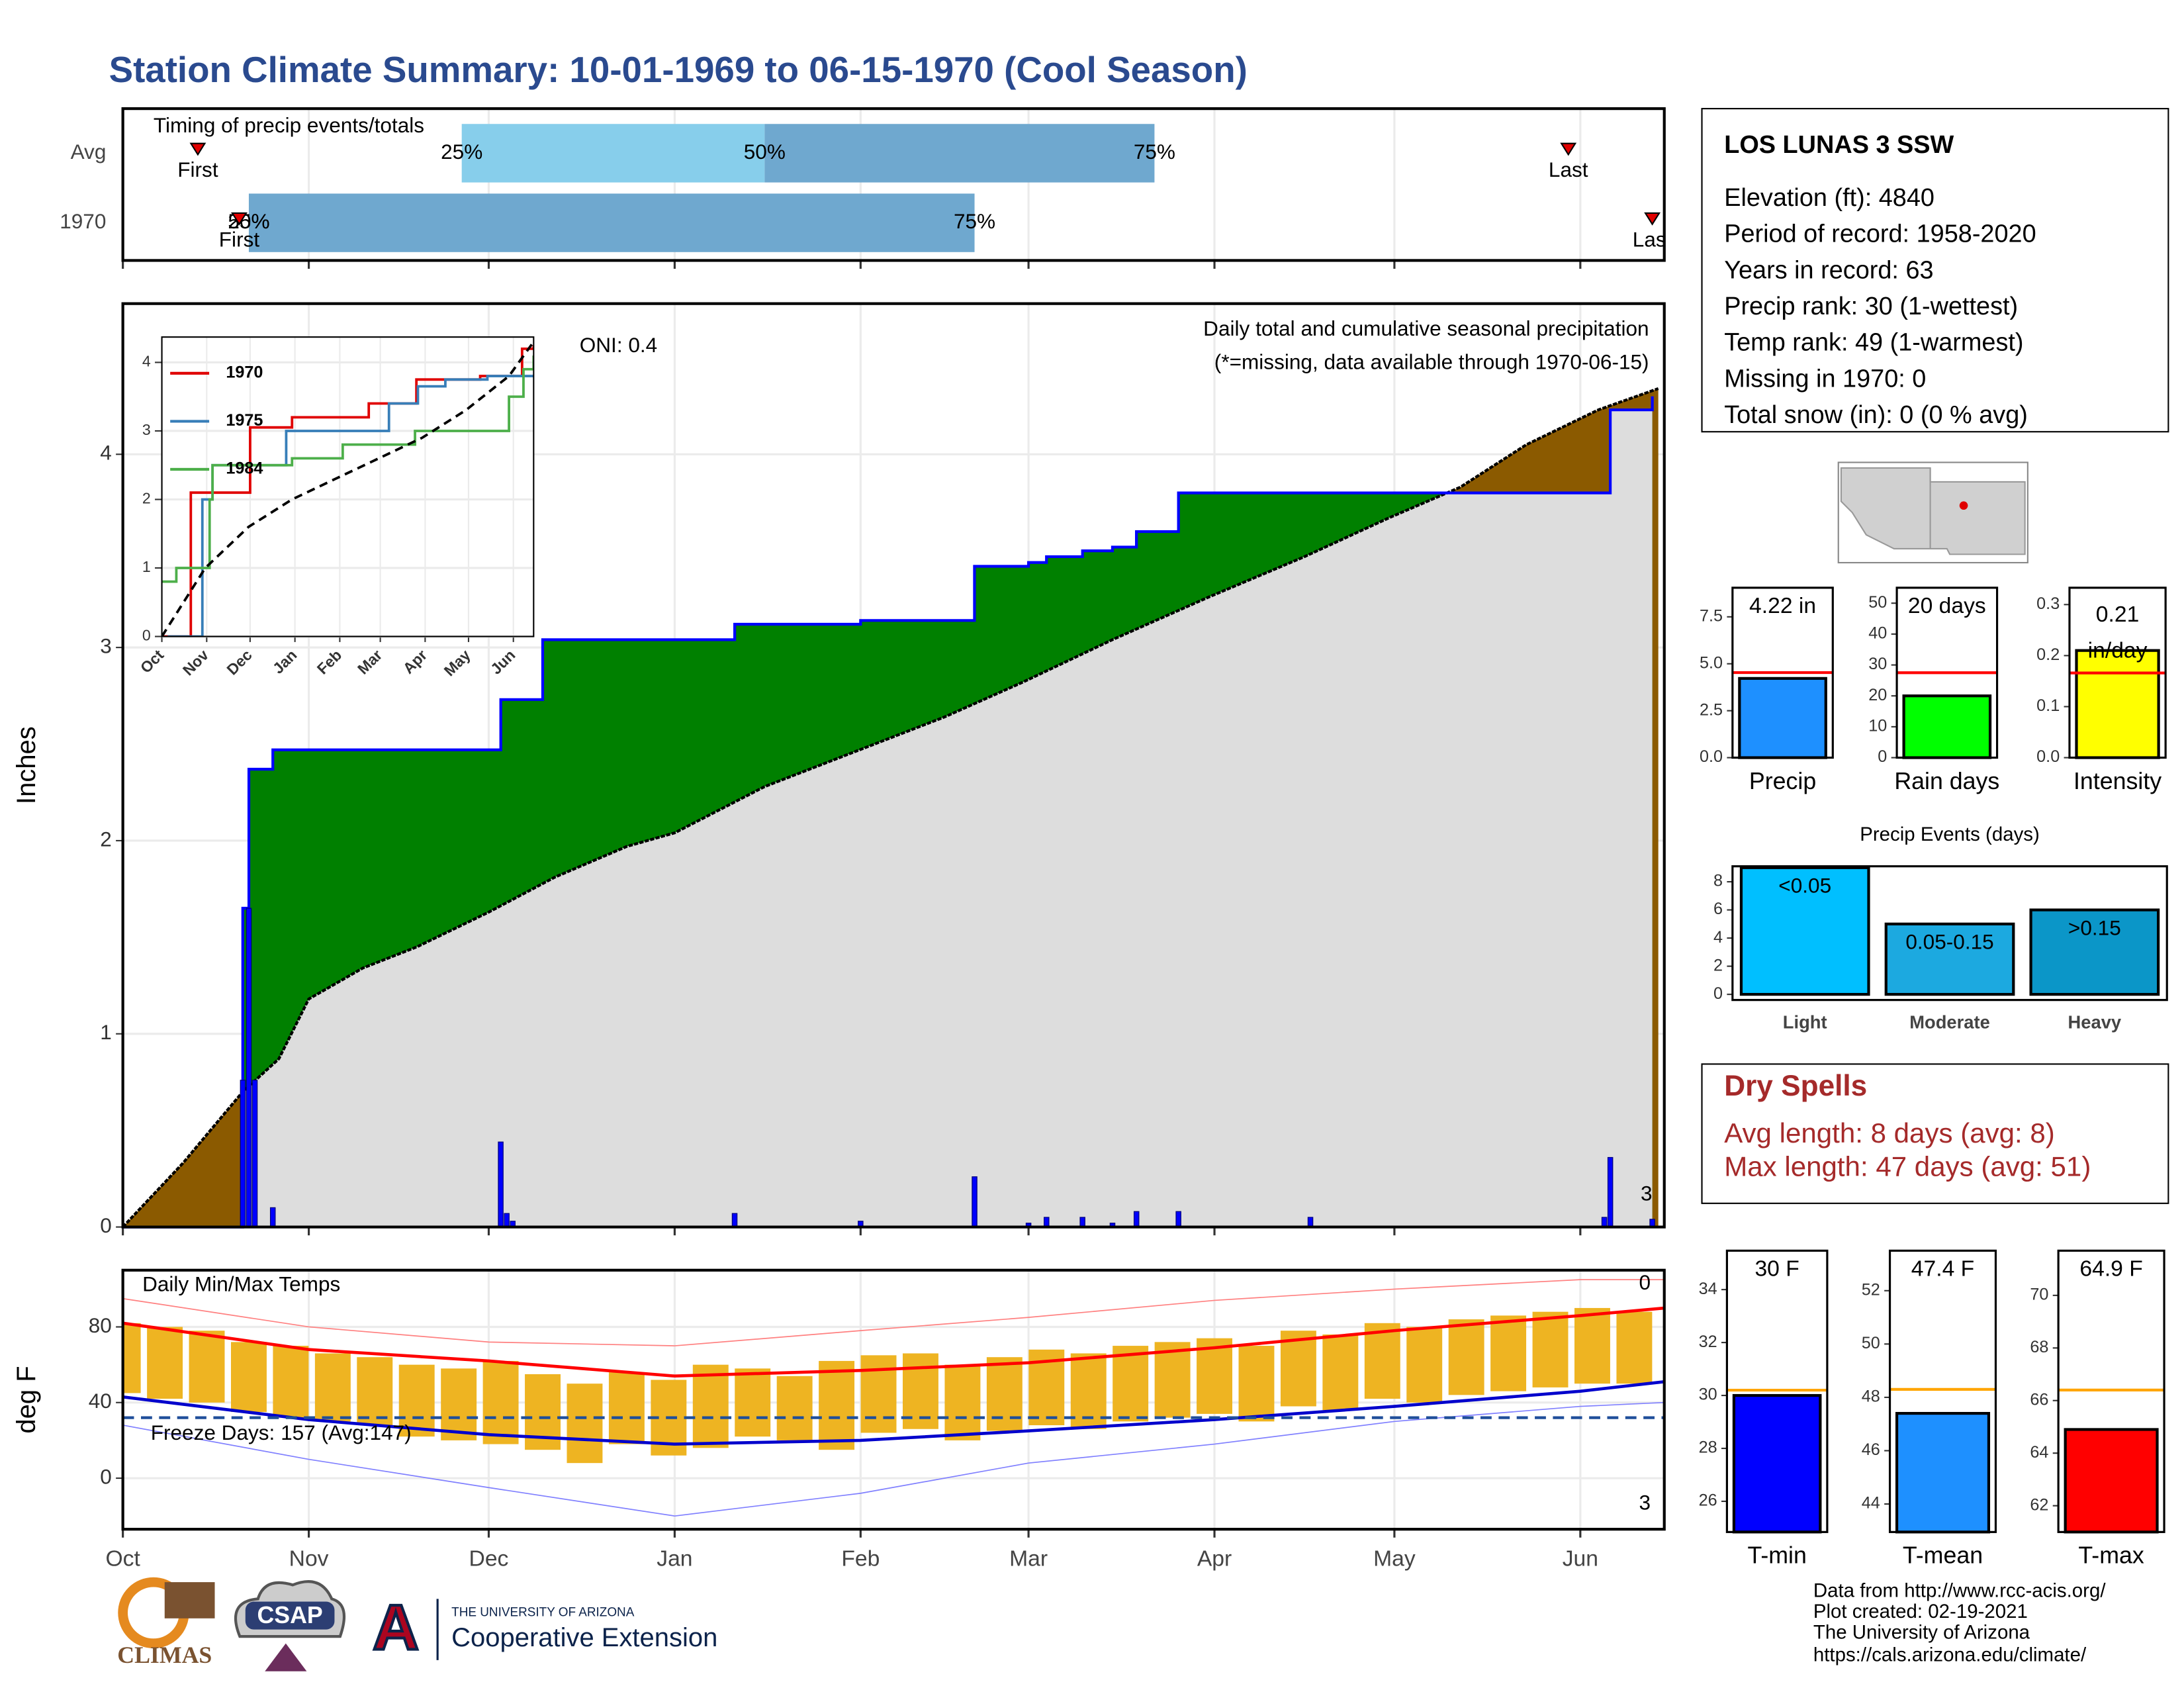  What do you see at coordinates (1829, 198) in the screenshot?
I see `station-line: Elevation (ft): 4840` at bounding box center [1829, 198].